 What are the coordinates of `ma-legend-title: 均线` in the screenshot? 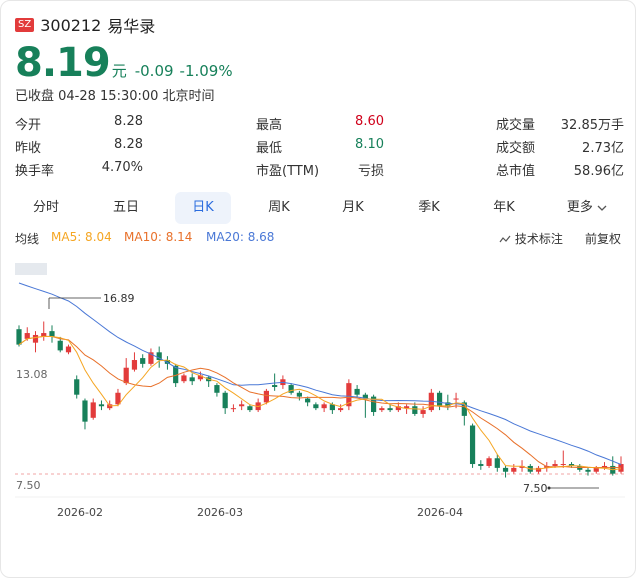 It's located at (27, 239).